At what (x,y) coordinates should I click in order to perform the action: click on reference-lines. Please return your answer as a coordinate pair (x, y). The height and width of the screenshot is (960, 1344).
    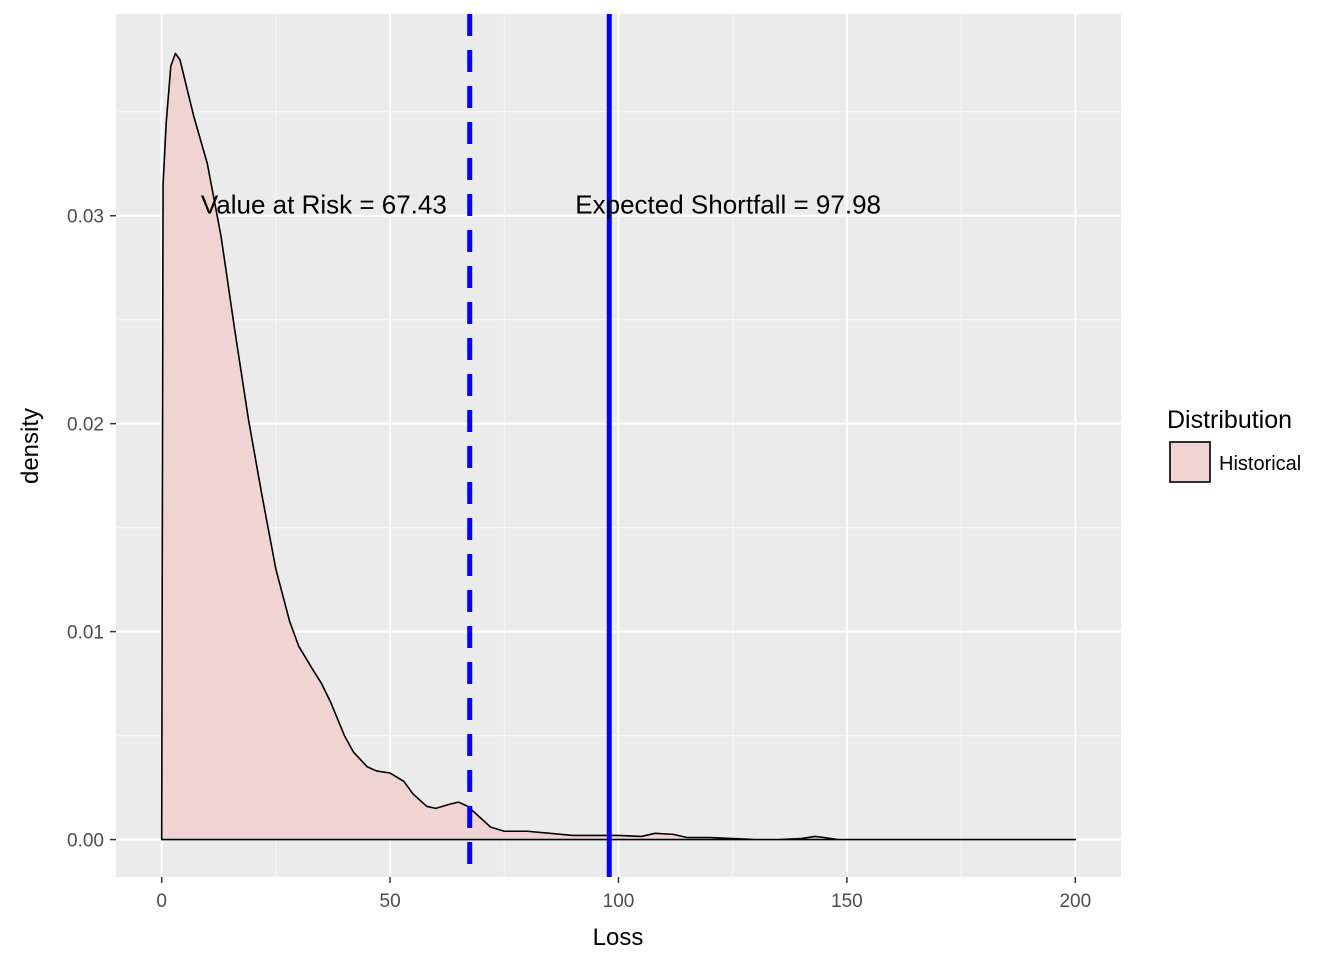
    Looking at the image, I should click on (539, 445).